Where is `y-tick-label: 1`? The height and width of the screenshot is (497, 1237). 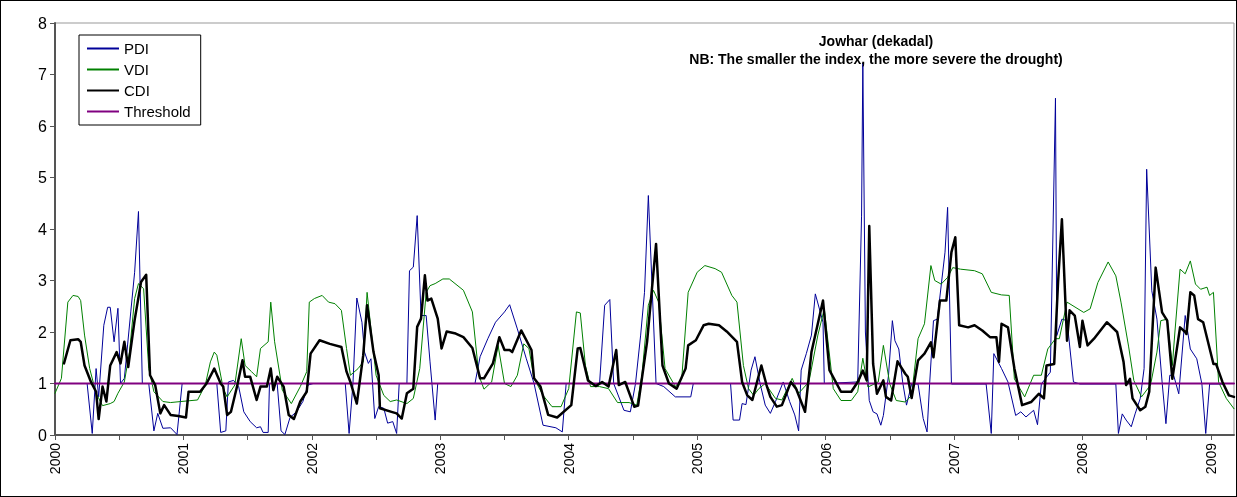
y-tick-label: 1 is located at coordinates (43, 383).